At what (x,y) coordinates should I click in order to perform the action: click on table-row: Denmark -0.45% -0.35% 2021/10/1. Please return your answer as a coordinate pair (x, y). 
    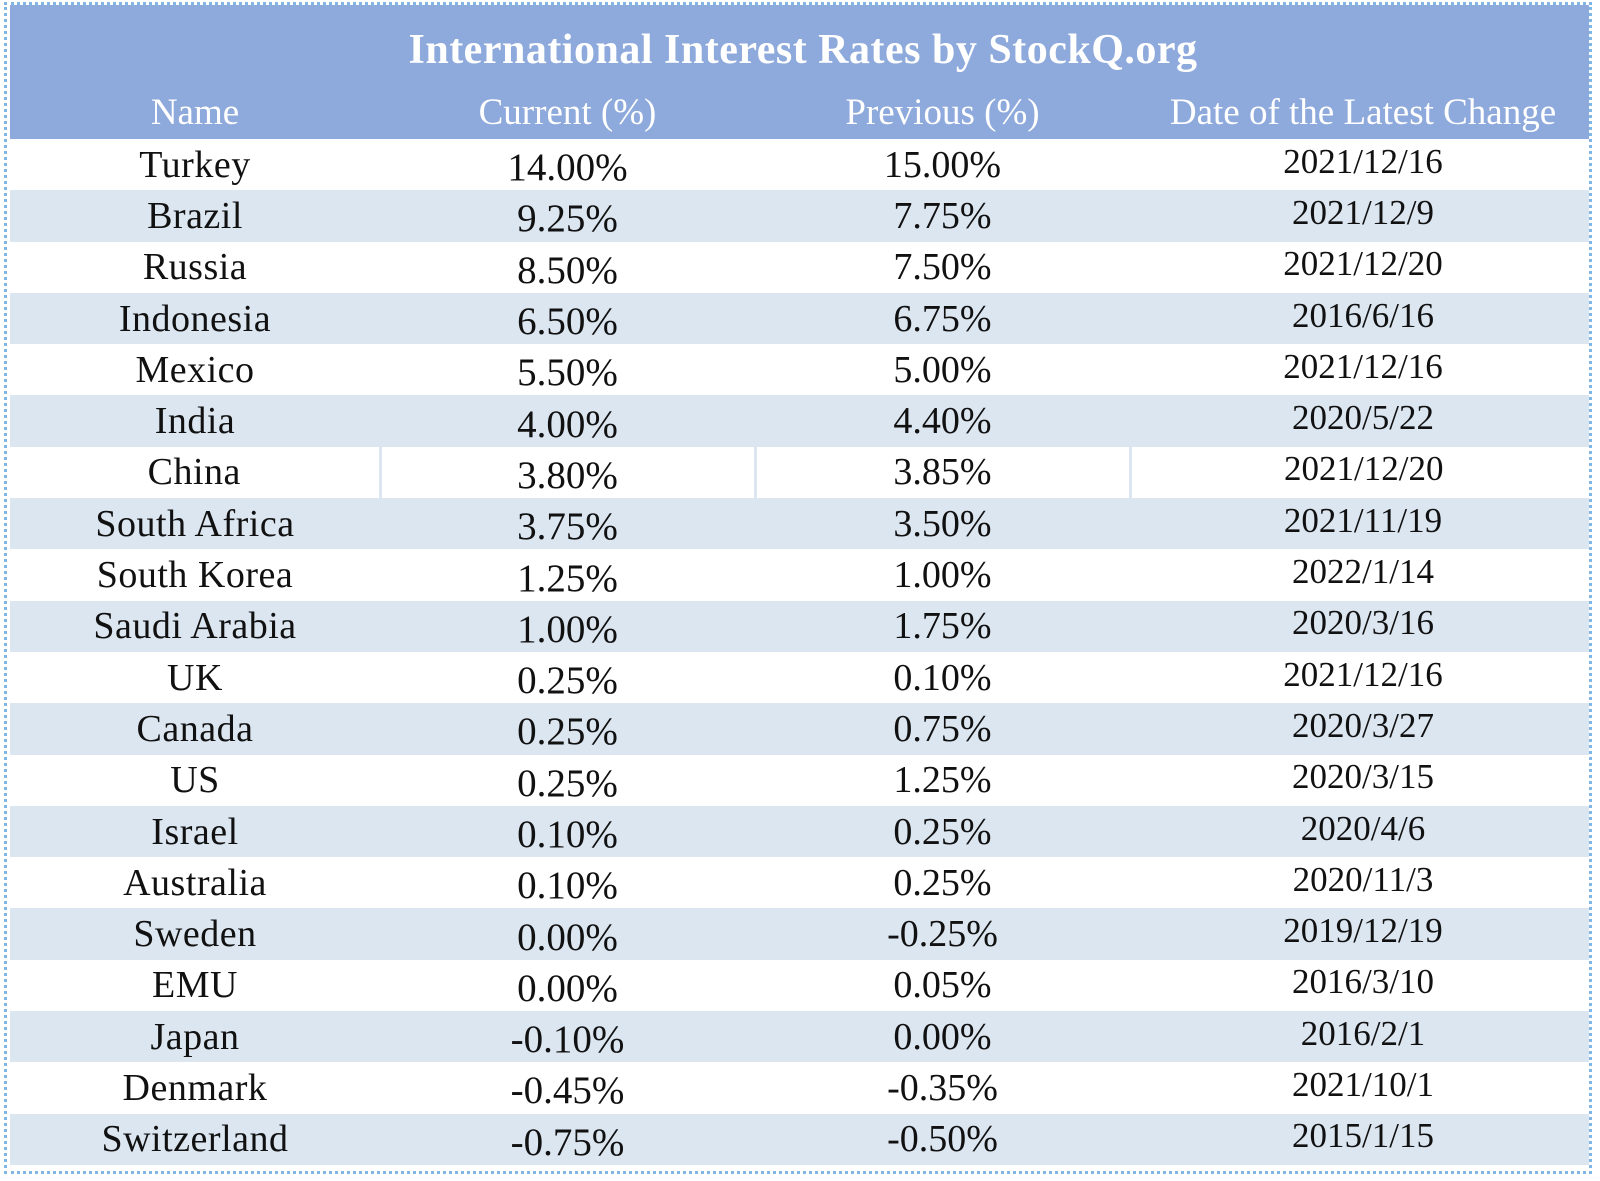
    Looking at the image, I should click on (799, 1088).